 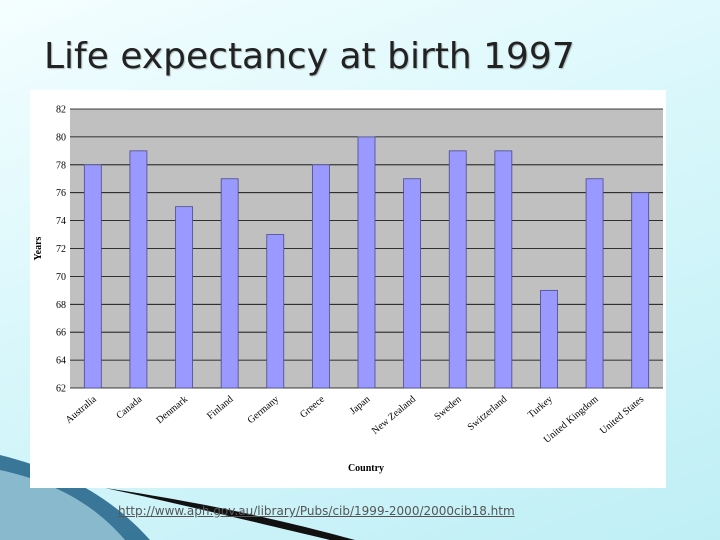 I want to click on x-tick-label: Japan, so click(x=360, y=405).